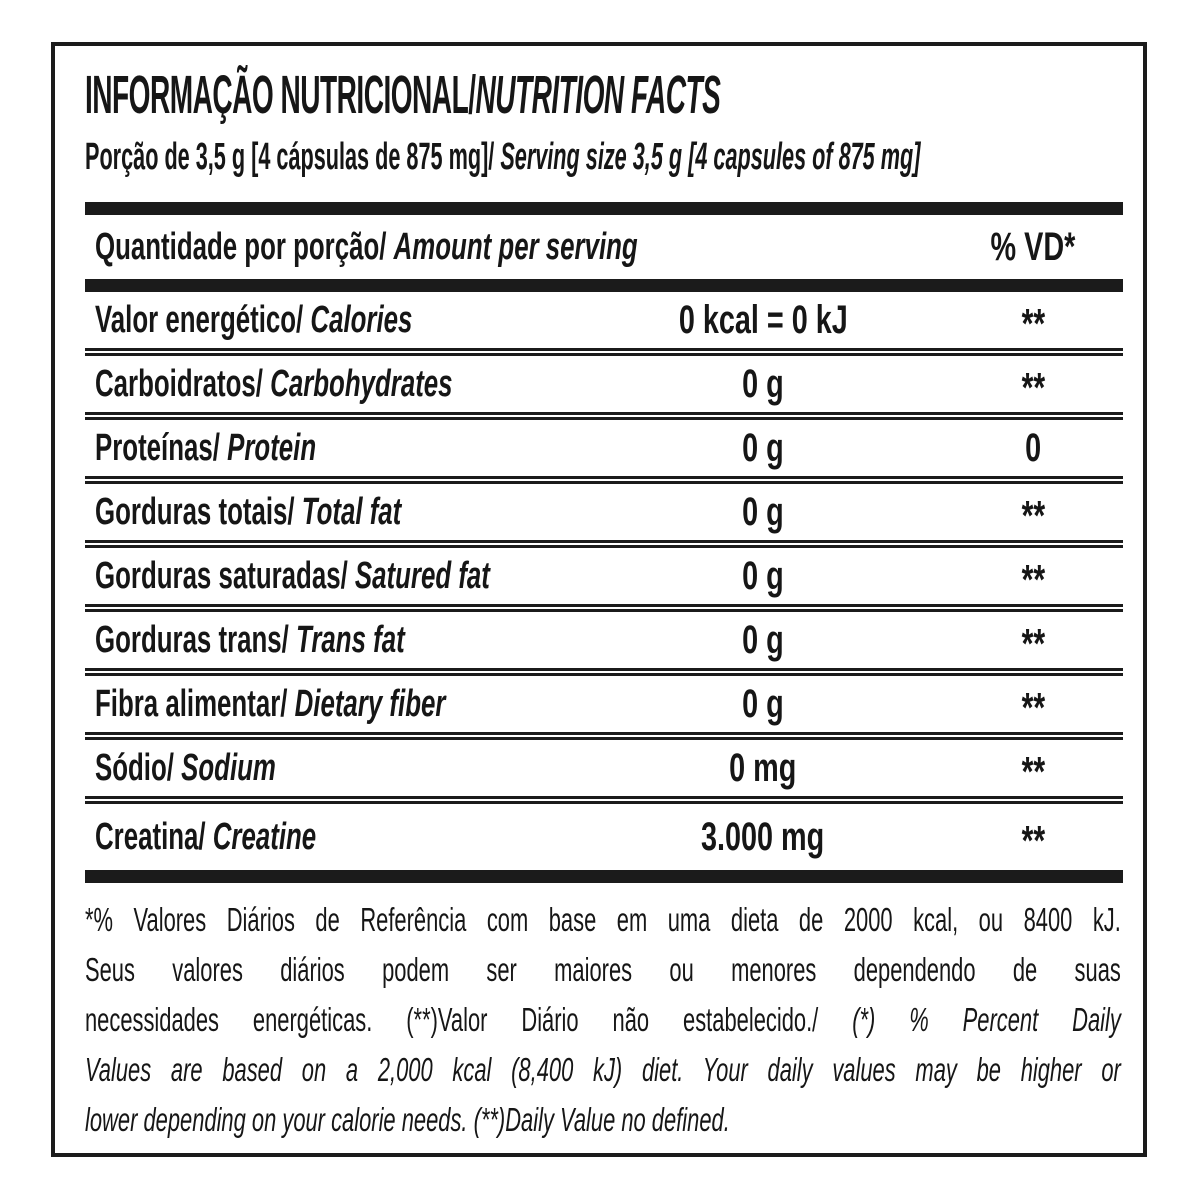  I want to click on row-label: Gorduras saturadas/ Satured fat, so click(292, 575).